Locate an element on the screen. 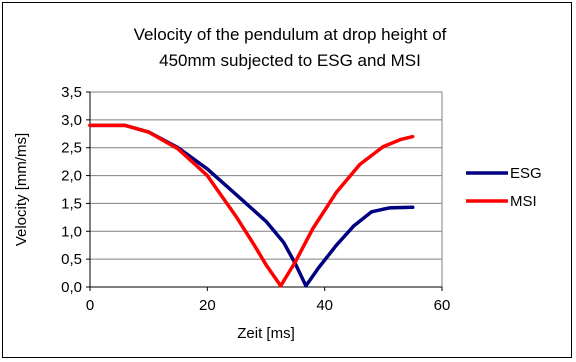 The width and height of the screenshot is (576, 362). x-axis-label: Zeit [ms] is located at coordinates (266, 333).